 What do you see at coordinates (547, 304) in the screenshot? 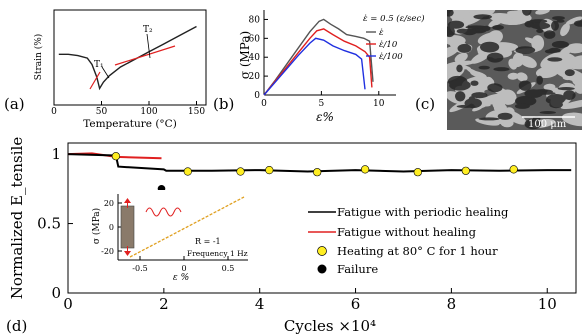
I see `panel-d-xtick-label: 10` at bounding box center [547, 304].